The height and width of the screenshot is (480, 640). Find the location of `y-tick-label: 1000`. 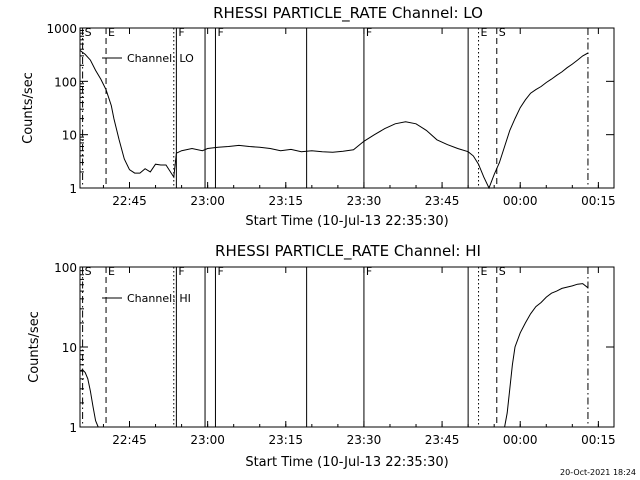

y-tick-label: 1000 is located at coordinates (61, 29).